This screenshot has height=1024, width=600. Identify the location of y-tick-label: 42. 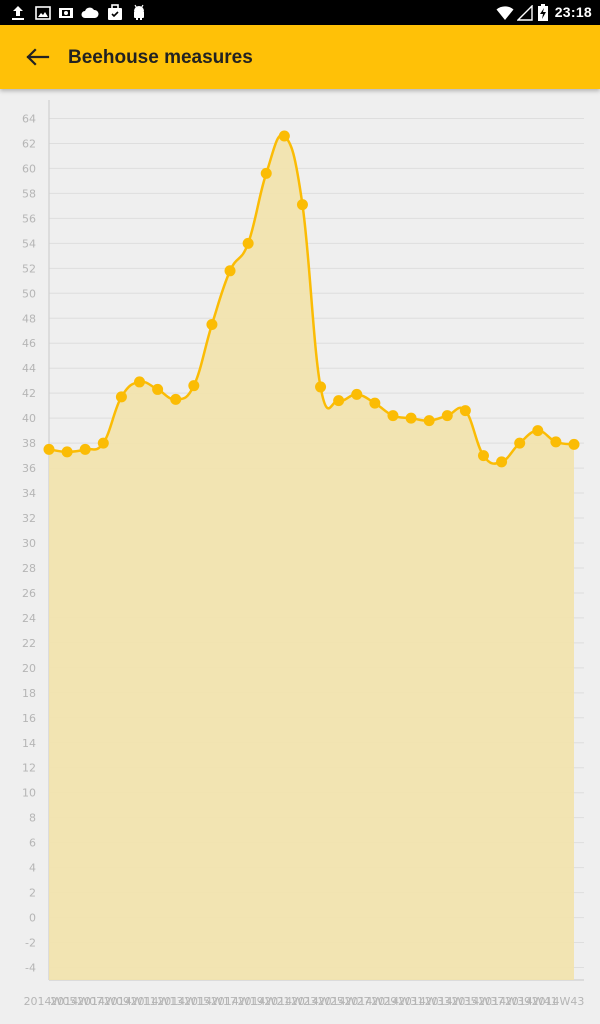
(29, 393).